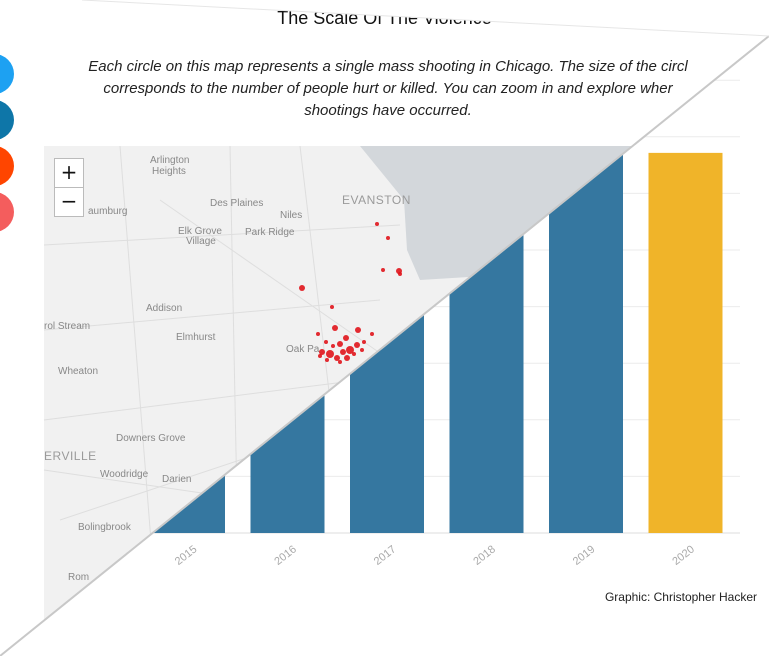 The width and height of the screenshot is (769, 656). Describe the element at coordinates (151, 438) in the screenshot. I see `map-place-label: Downers Grove` at that location.